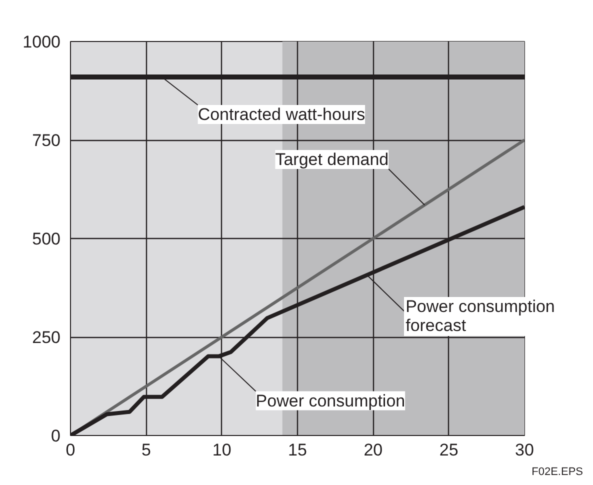  Describe the element at coordinates (146, 450) in the screenshot. I see `x-tick-label: 5` at that location.